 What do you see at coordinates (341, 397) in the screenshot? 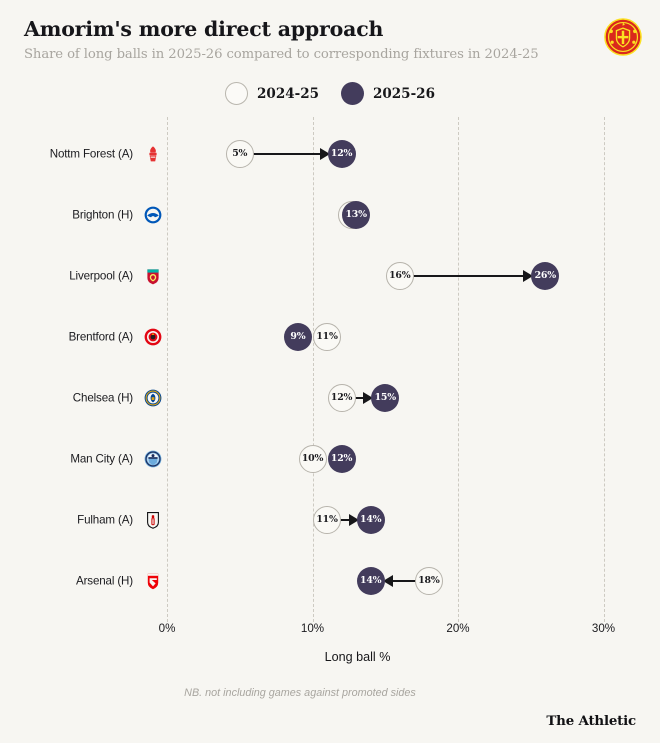
I see `marker-2024-25: 12%` at bounding box center [341, 397].